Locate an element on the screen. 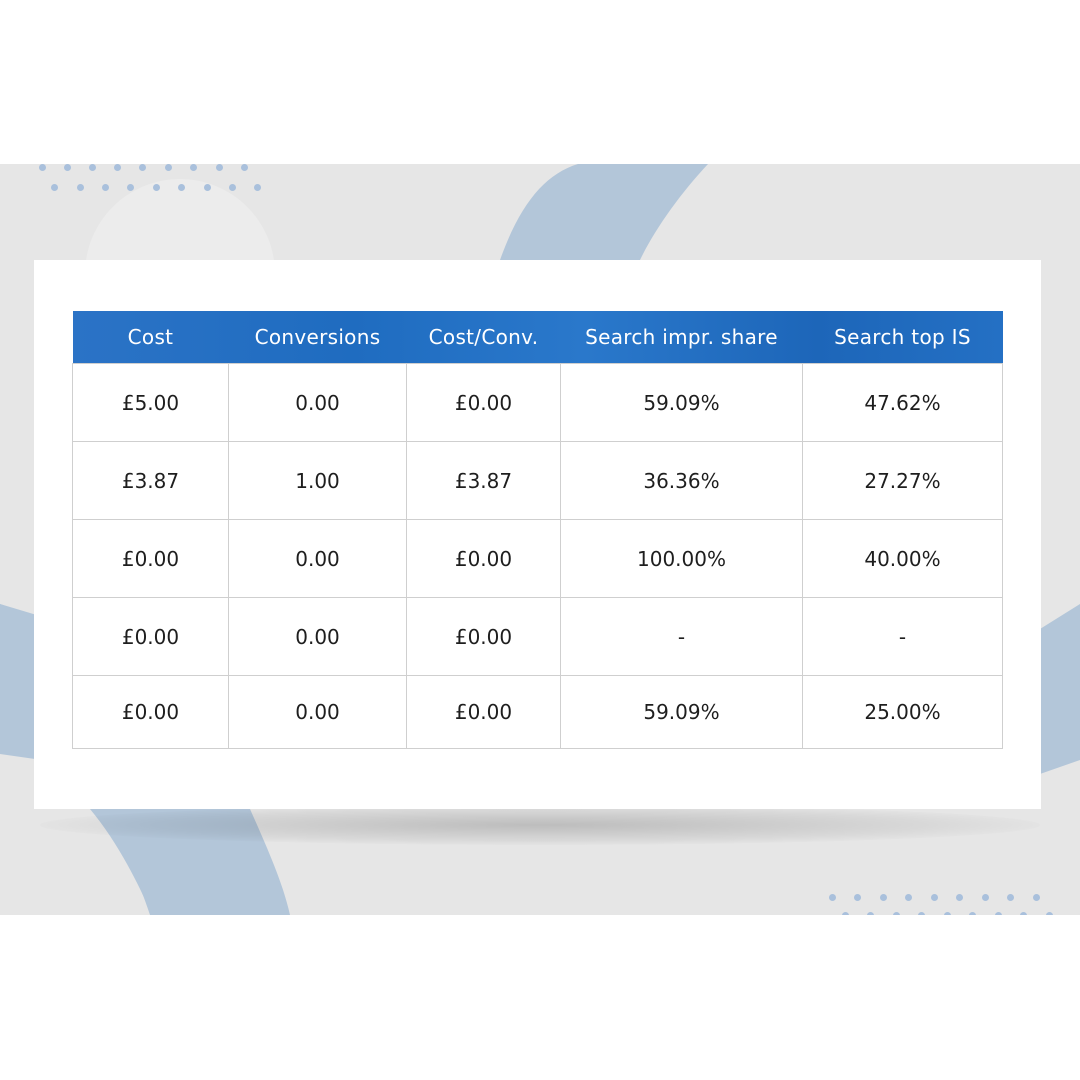 The width and height of the screenshot is (1080, 1080). decor-arc-bottom is located at coordinates (190, 862).